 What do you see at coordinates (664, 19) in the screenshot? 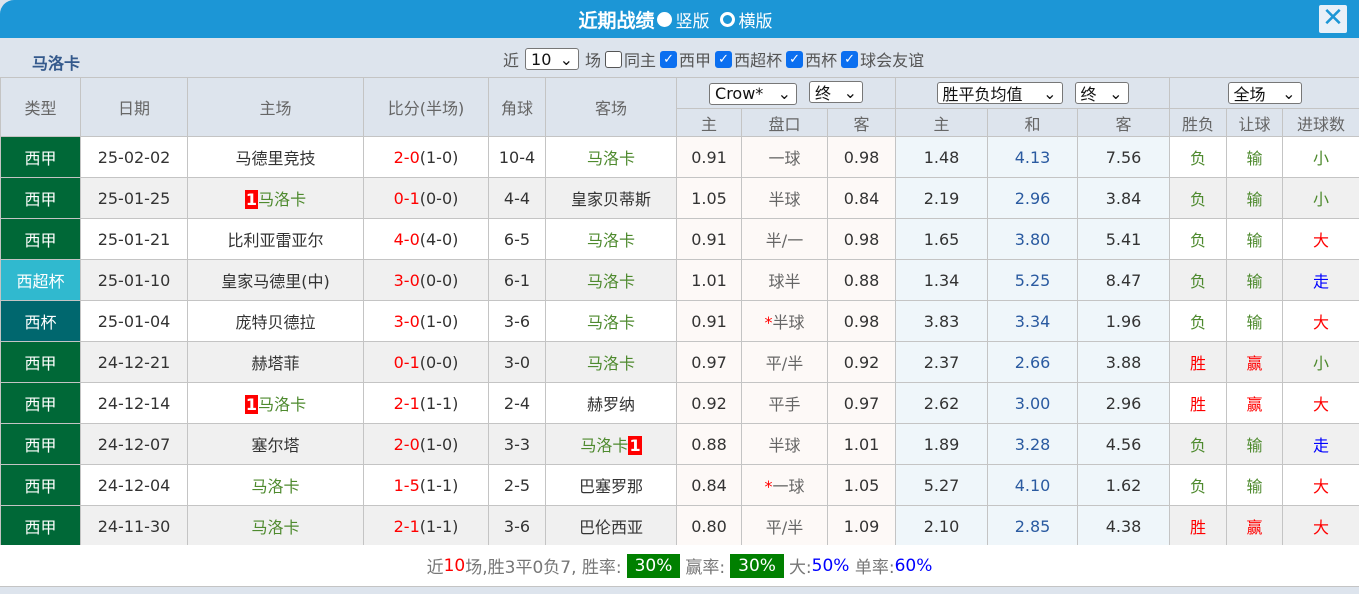
I see `radio-vertical` at bounding box center [664, 19].